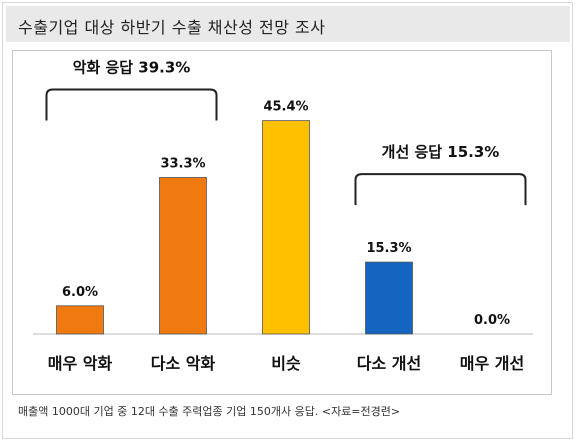 This screenshot has height=443, width=577. Describe the element at coordinates (388, 248) in the screenshot. I see `bar-value-label: 15.3%` at that location.